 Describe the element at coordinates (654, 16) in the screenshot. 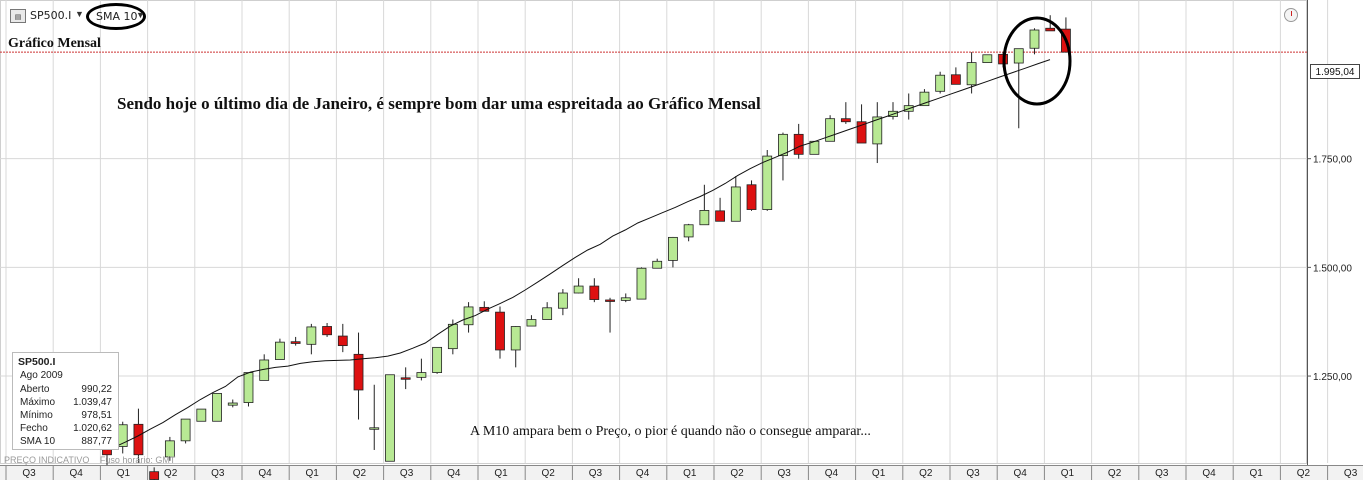

I see `chart-toolbar: ▤ SP500.I ▼ SMA 10 ▼` at that location.